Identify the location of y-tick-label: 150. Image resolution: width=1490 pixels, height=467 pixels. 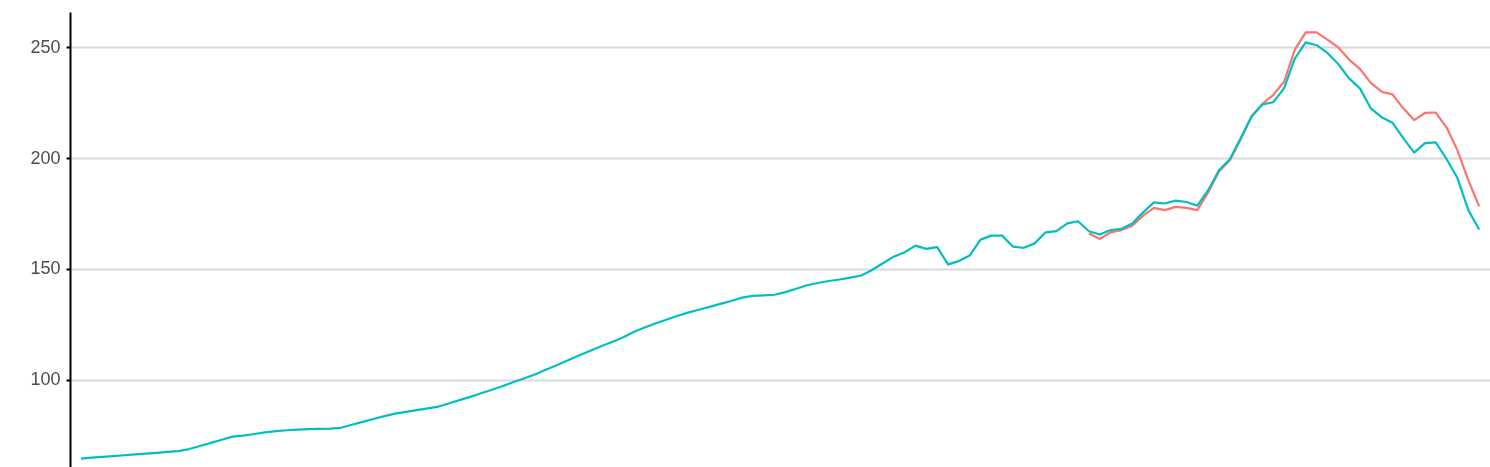
(45, 268).